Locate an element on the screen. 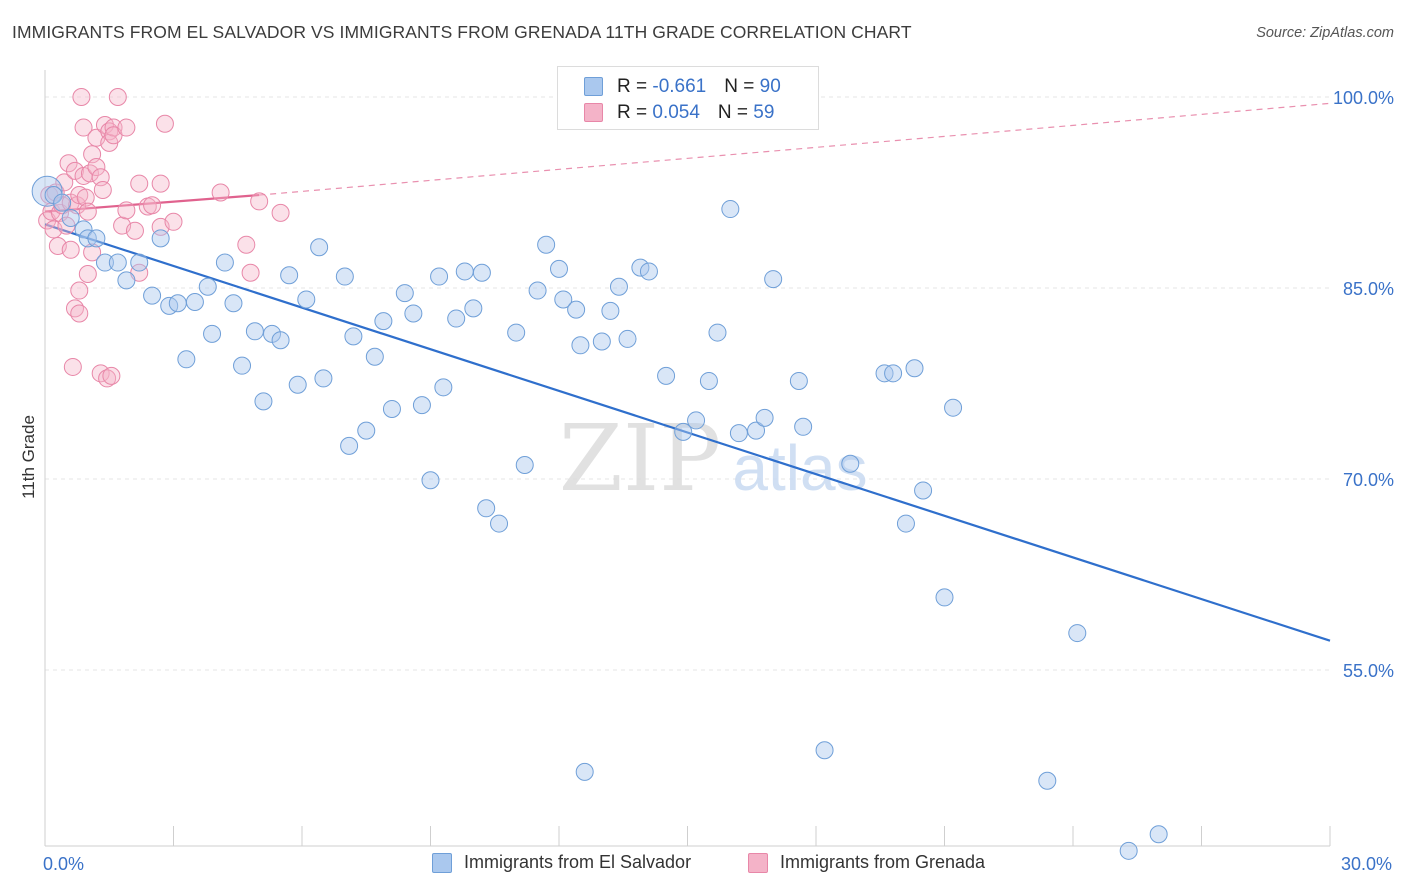  grenada-swatch is located at coordinates (593, 112).